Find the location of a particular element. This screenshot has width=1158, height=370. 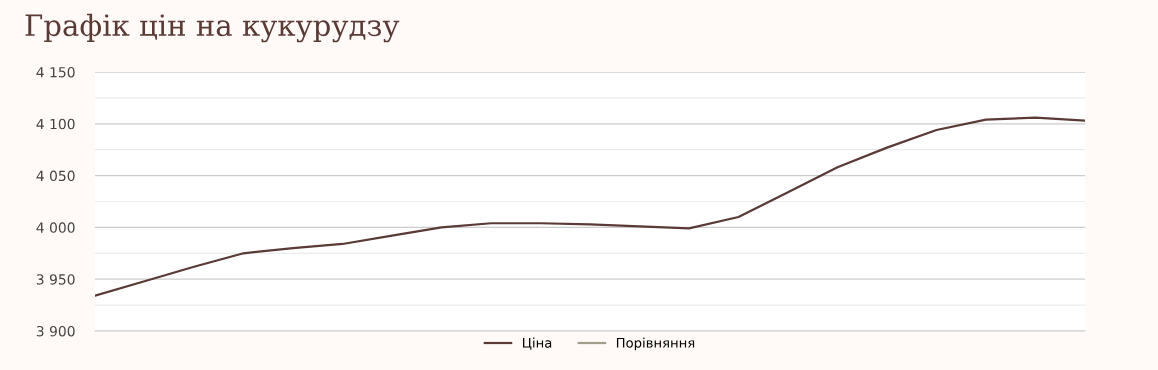

y-tick-label: 3 950 is located at coordinates (55, 279).